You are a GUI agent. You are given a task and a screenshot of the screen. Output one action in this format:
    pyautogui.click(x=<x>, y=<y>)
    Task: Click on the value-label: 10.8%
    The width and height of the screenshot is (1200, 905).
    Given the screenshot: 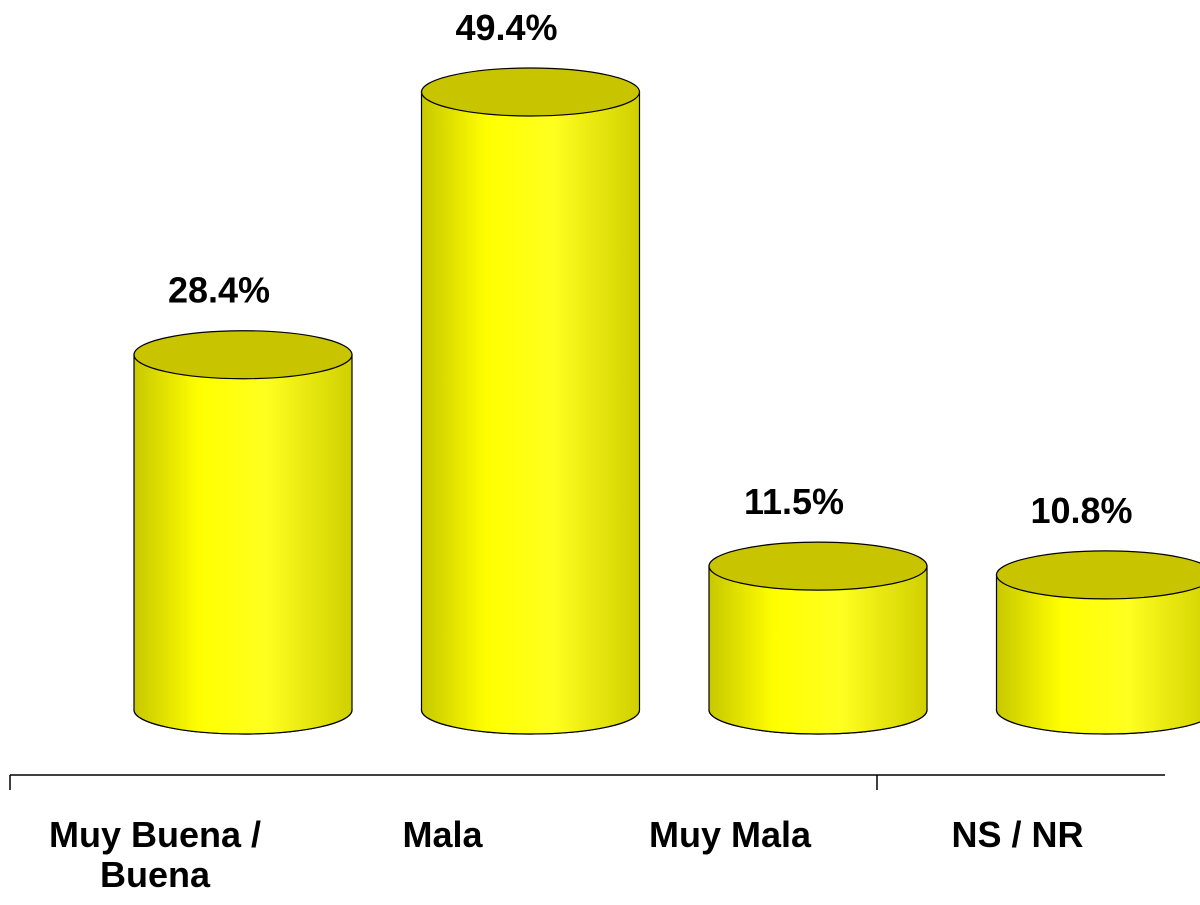 What is the action you would take?
    pyautogui.click(x=1081, y=510)
    